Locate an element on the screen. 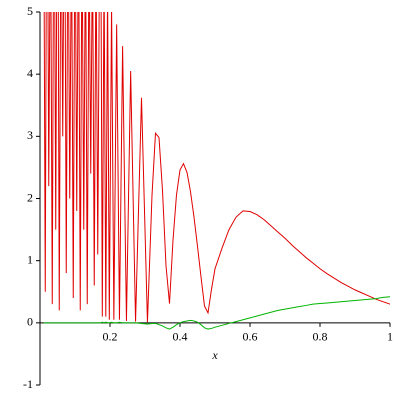 This screenshot has height=400, width=400. x-tick-label: 0.8 is located at coordinates (320, 337).